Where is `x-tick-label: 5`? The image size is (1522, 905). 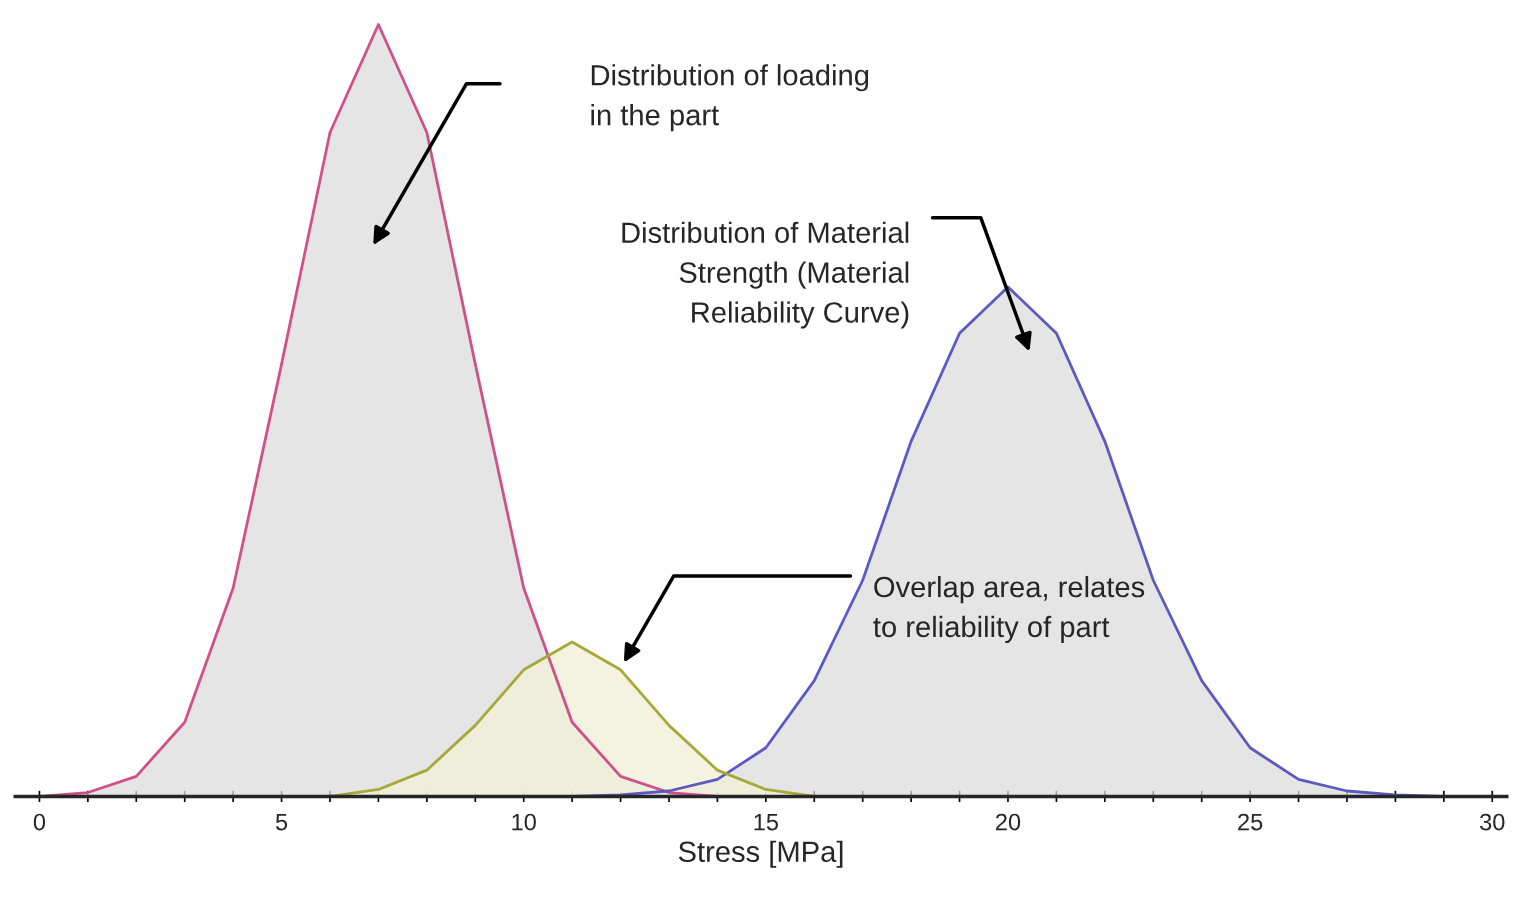
x-tick-label: 5 is located at coordinates (281, 822).